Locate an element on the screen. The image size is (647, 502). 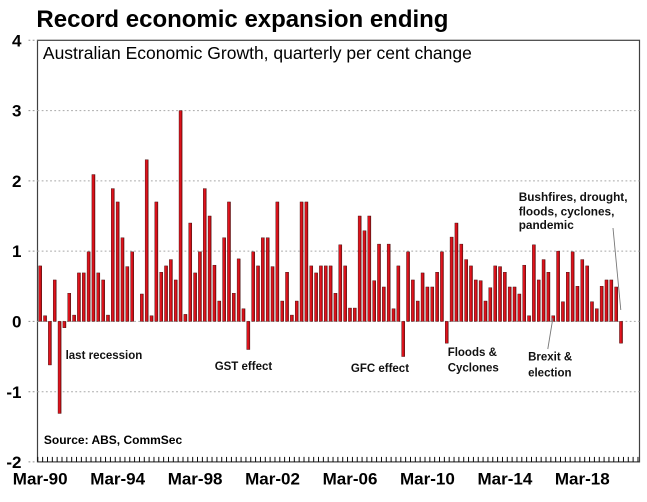
svg-text: floods, cyclones, is located at coordinates (567, 211).